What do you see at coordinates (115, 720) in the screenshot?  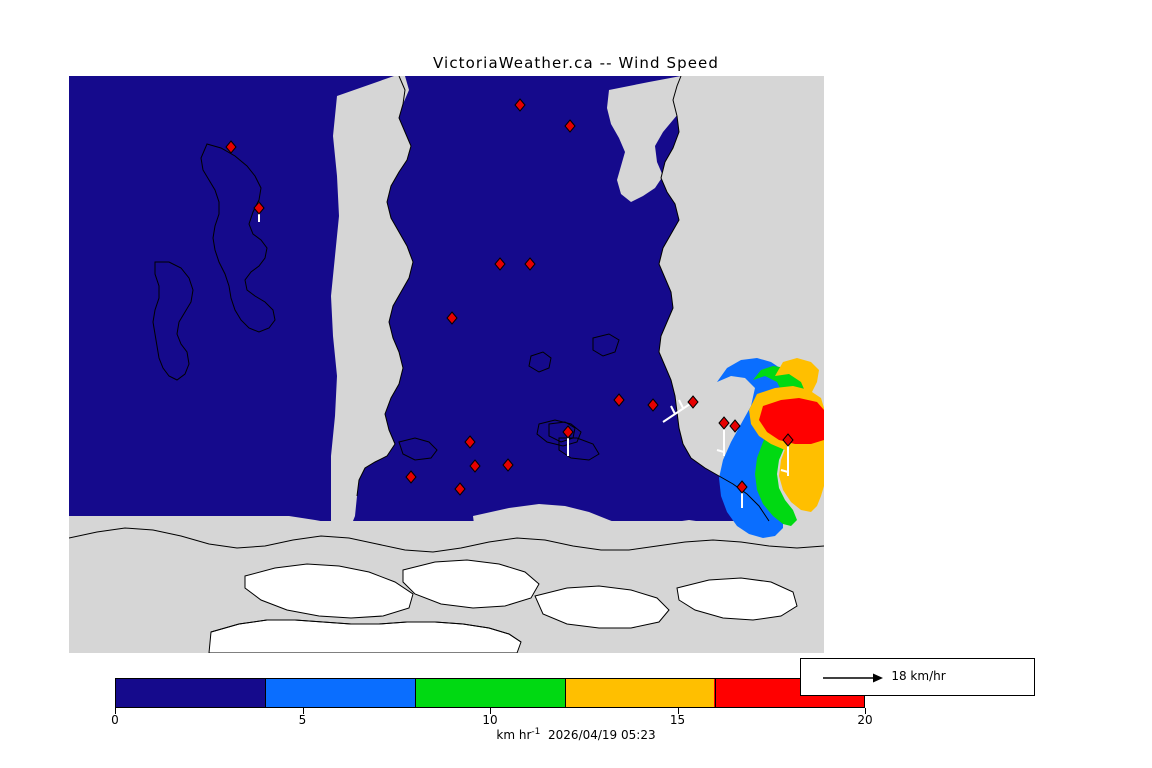 I see `colorbar-tick-label: 0` at bounding box center [115, 720].